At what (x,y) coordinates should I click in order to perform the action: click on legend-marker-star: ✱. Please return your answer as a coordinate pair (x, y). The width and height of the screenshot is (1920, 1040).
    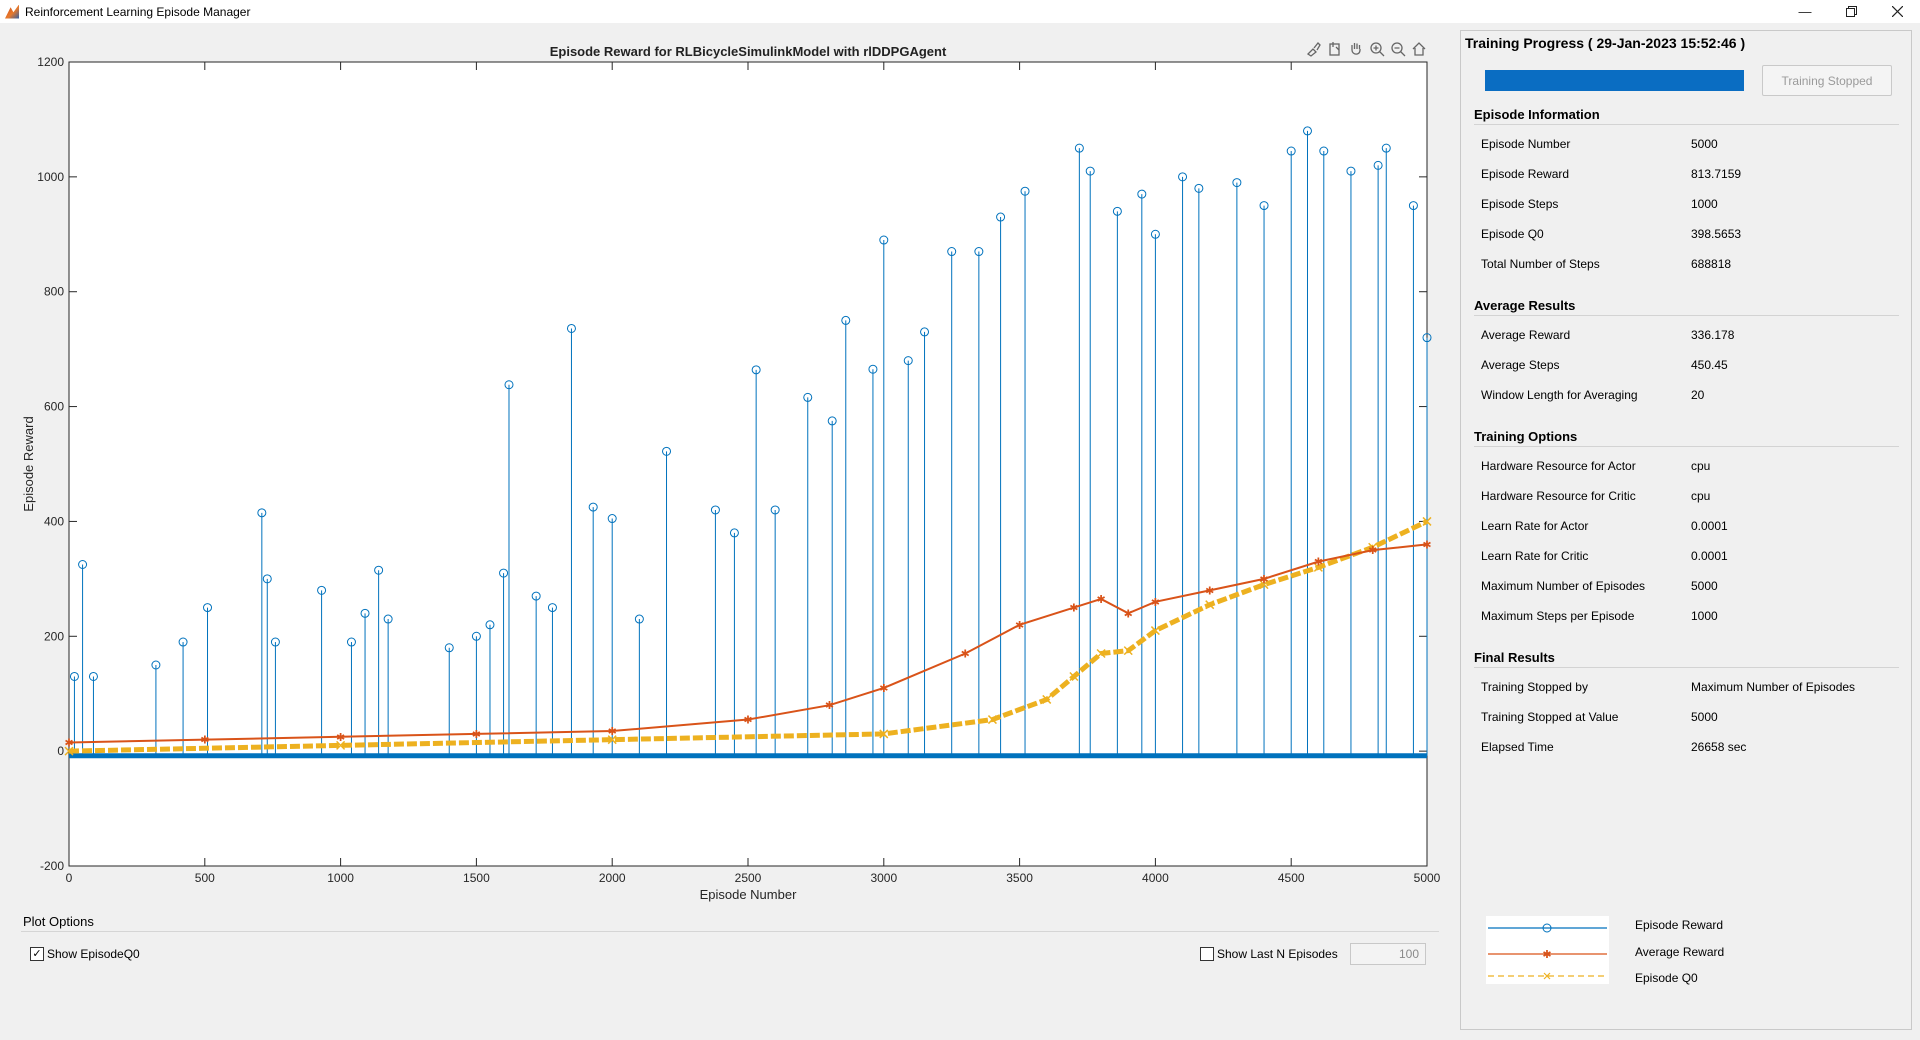
    Looking at the image, I should click on (1546, 955).